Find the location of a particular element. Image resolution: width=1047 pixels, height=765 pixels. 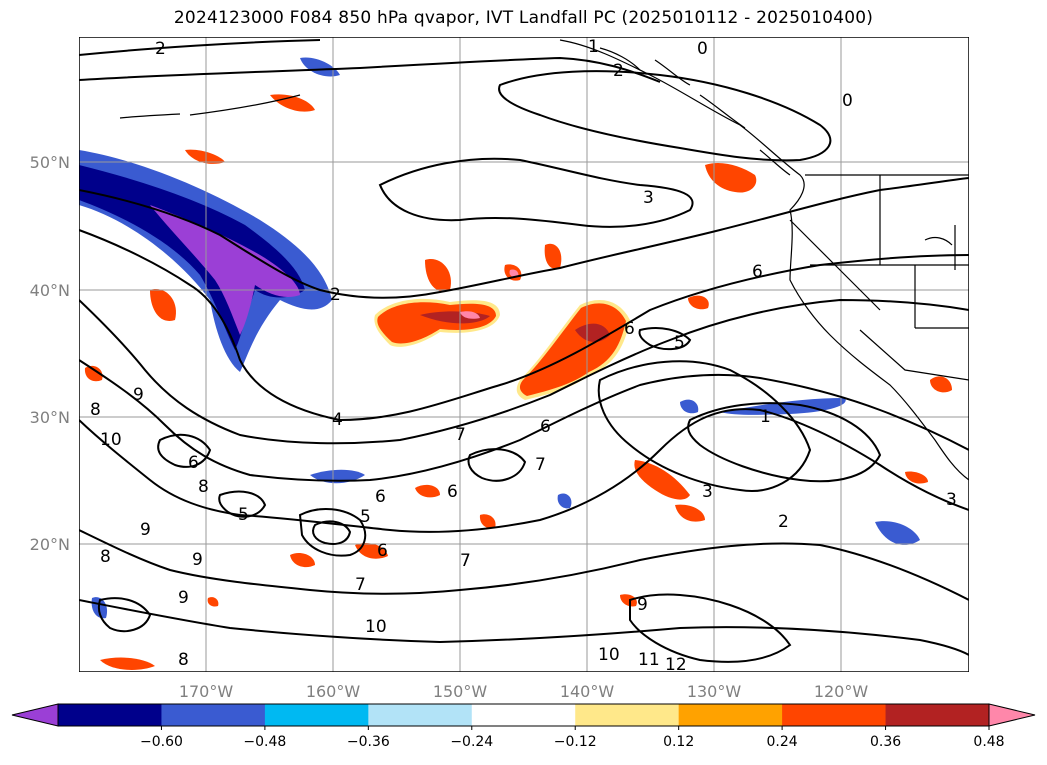

longitude-labels: 170°W 160°W 150°W 140°W 130°W 120°W is located at coordinates (524, 691).